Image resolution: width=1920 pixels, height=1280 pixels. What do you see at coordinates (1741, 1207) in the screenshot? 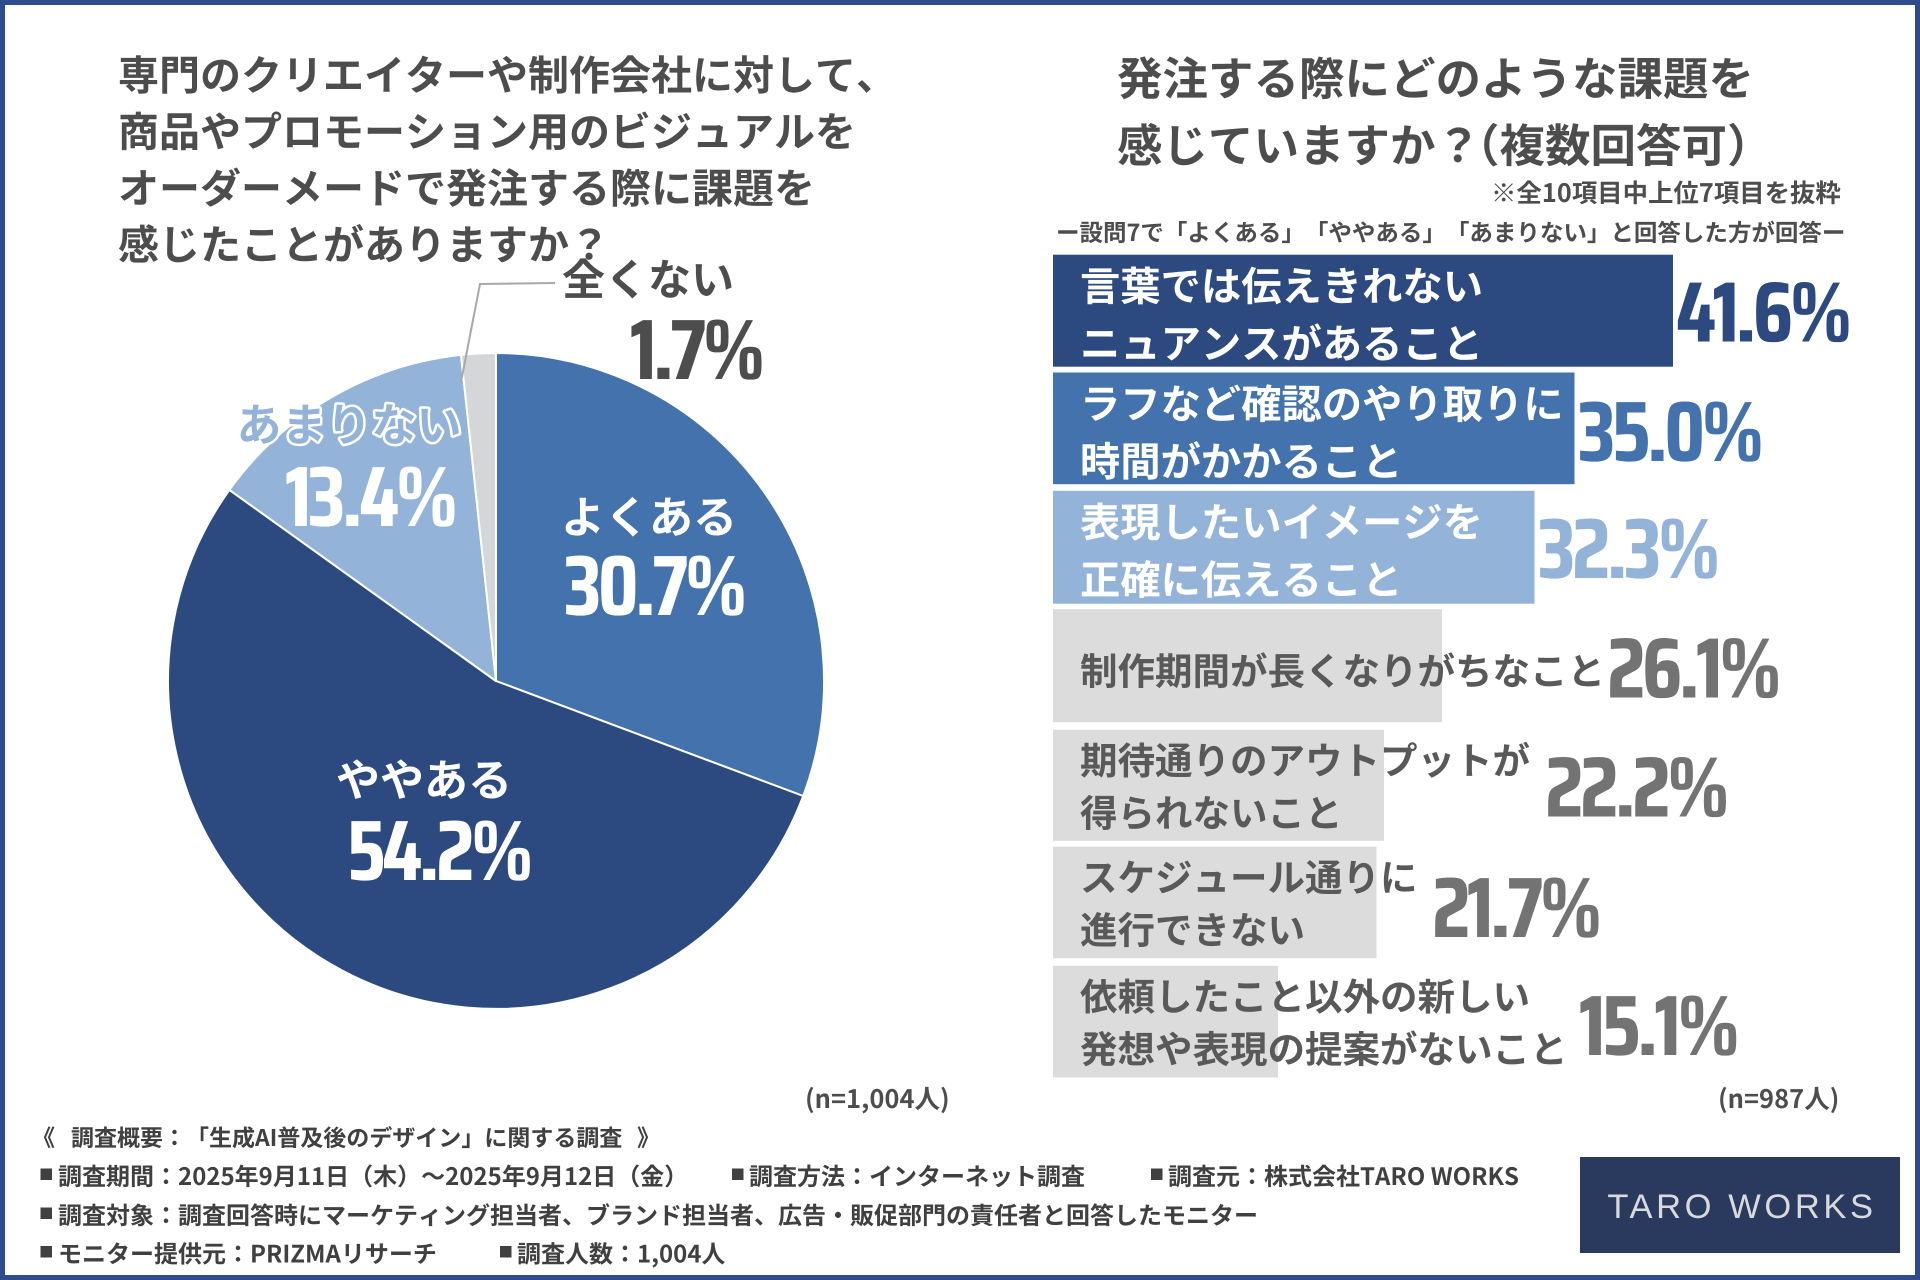
I see `svg-text: TARO WORKS` at bounding box center [1741, 1207].